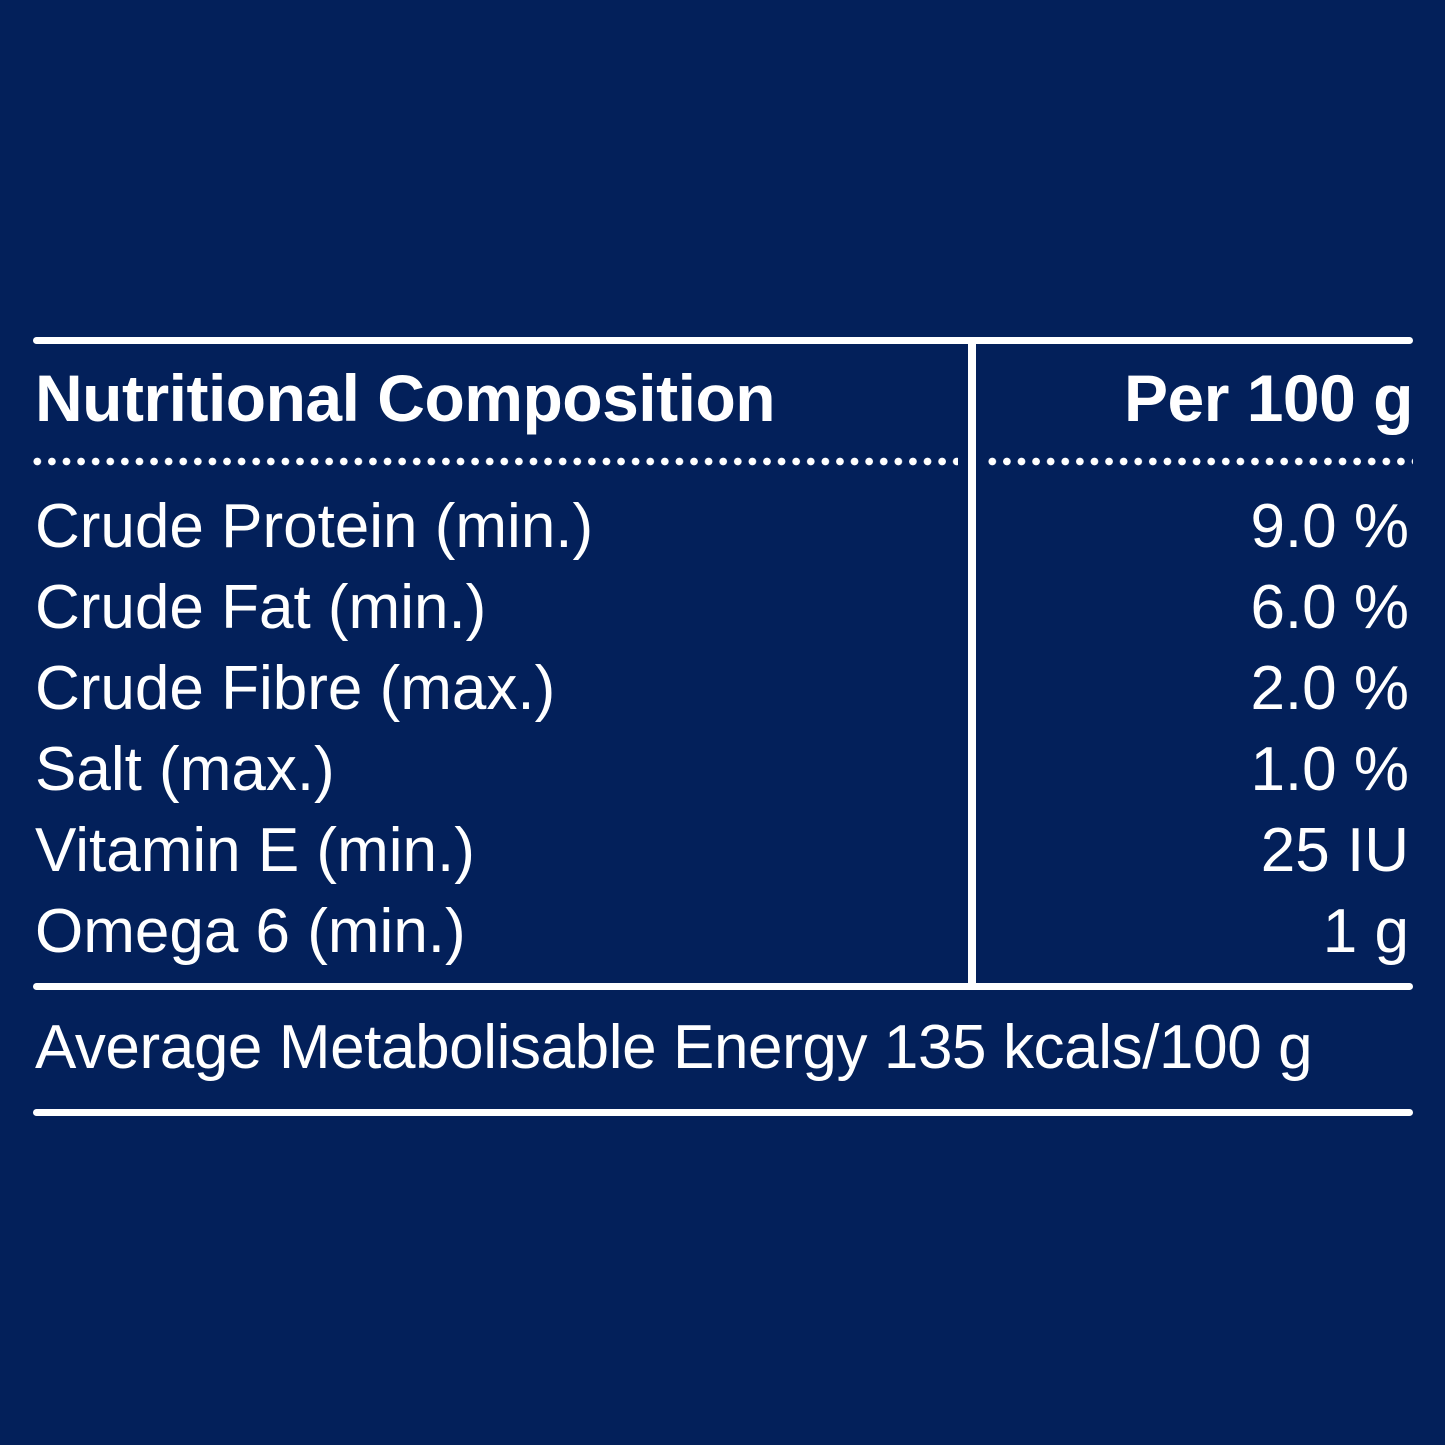 This screenshot has width=1445, height=1445. Describe the element at coordinates (250, 931) in the screenshot. I see `row-label-omega-6: Omega 6 (min.)` at that location.